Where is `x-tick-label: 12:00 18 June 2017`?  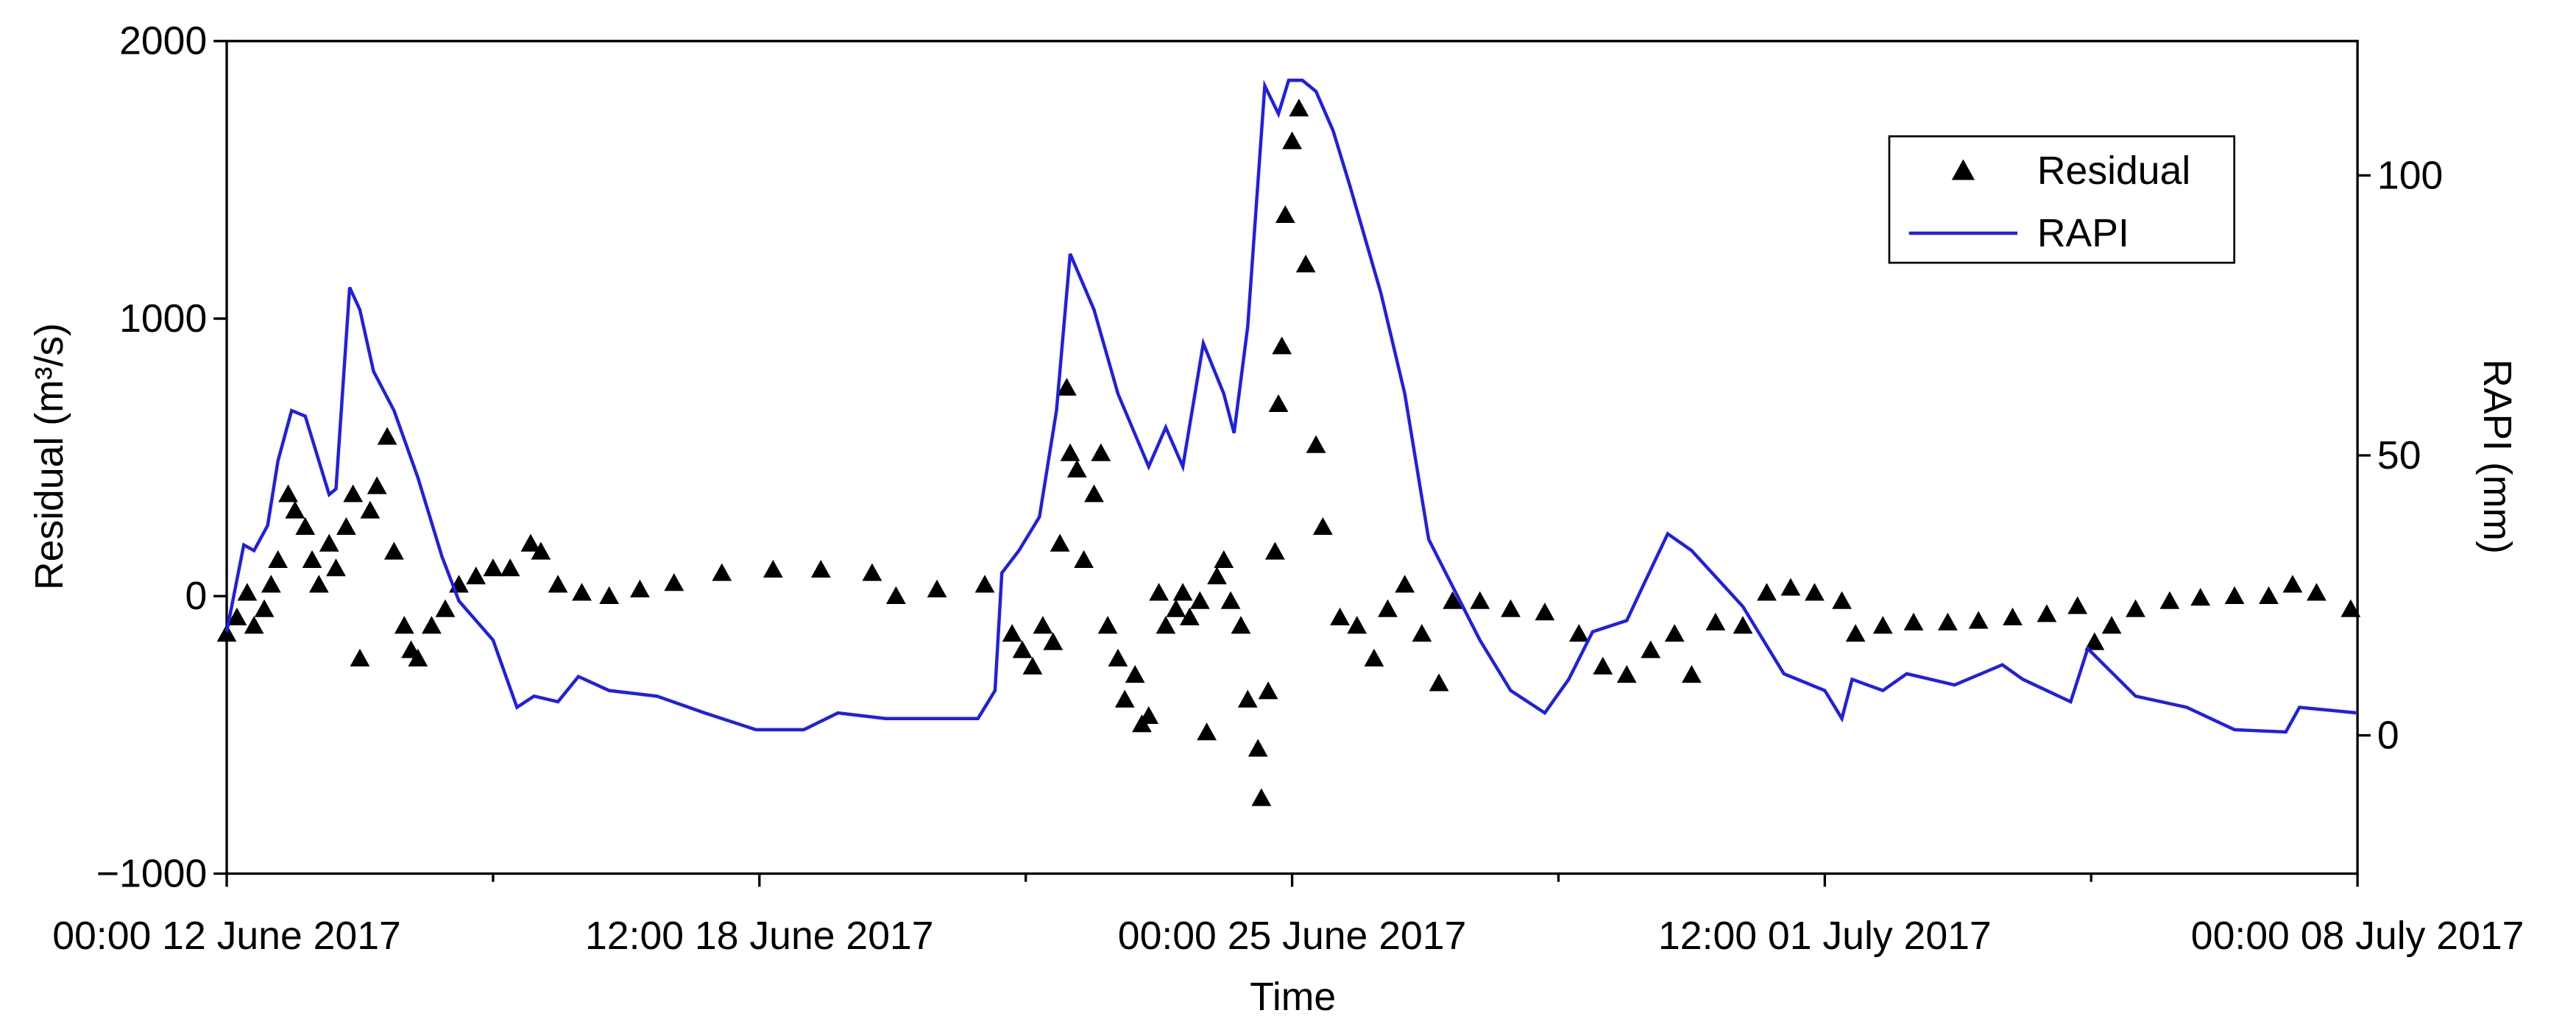 x-tick-label: 12:00 18 June 2017 is located at coordinates (759, 936).